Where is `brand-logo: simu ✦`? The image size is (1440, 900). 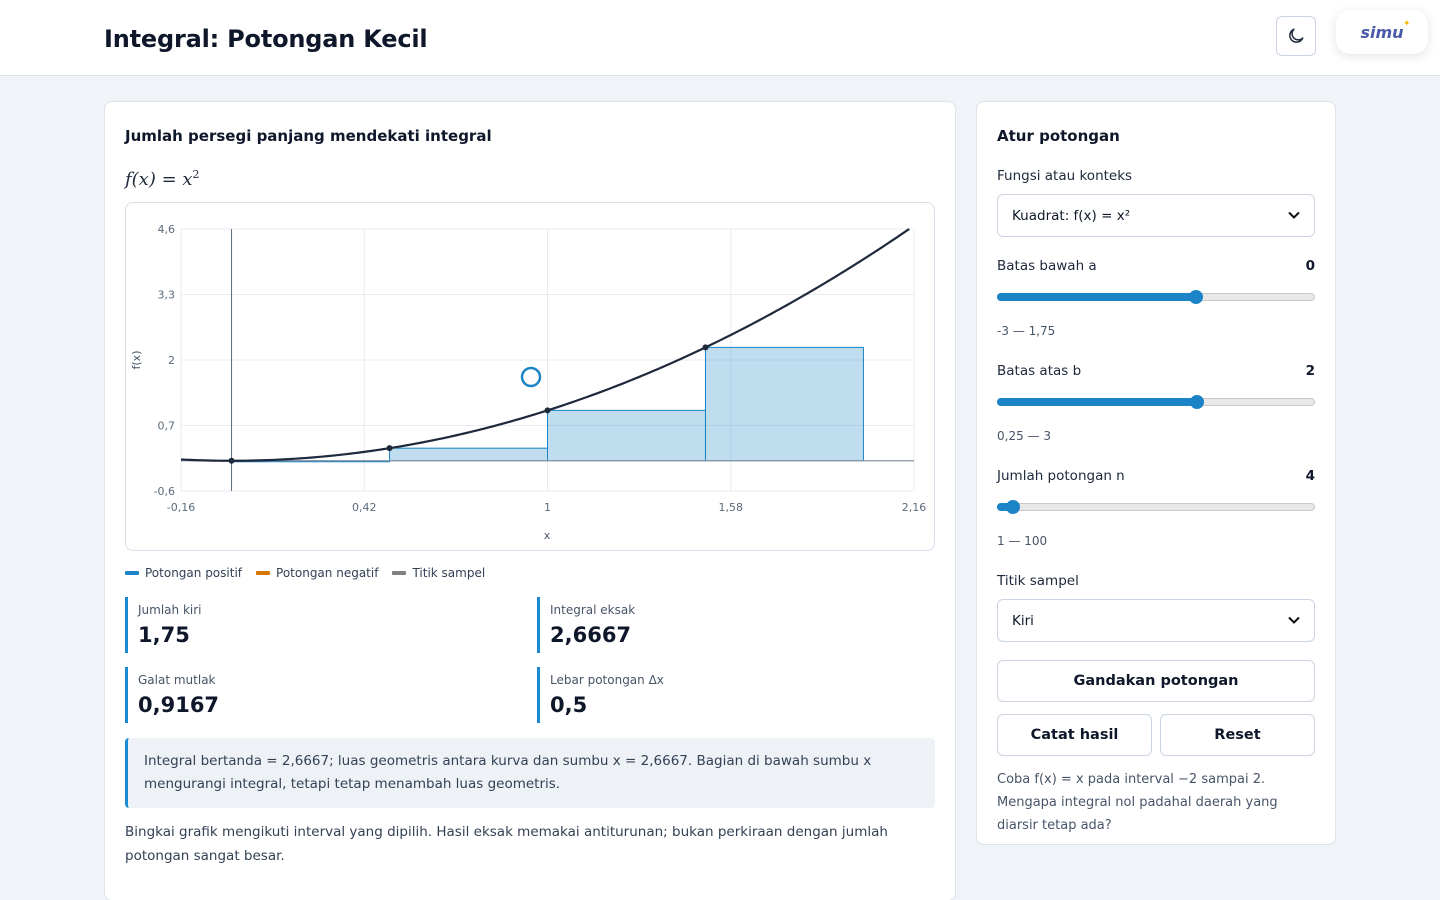 brand-logo: simu ✦ is located at coordinates (1382, 32).